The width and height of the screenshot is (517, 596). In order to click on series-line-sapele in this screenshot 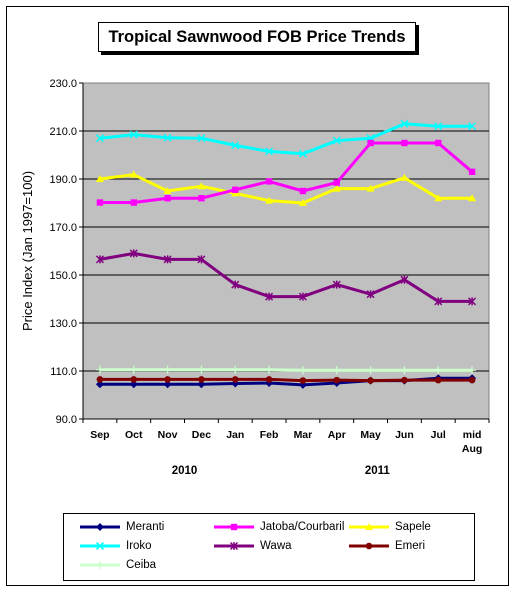, I will do `click(286, 189)`.